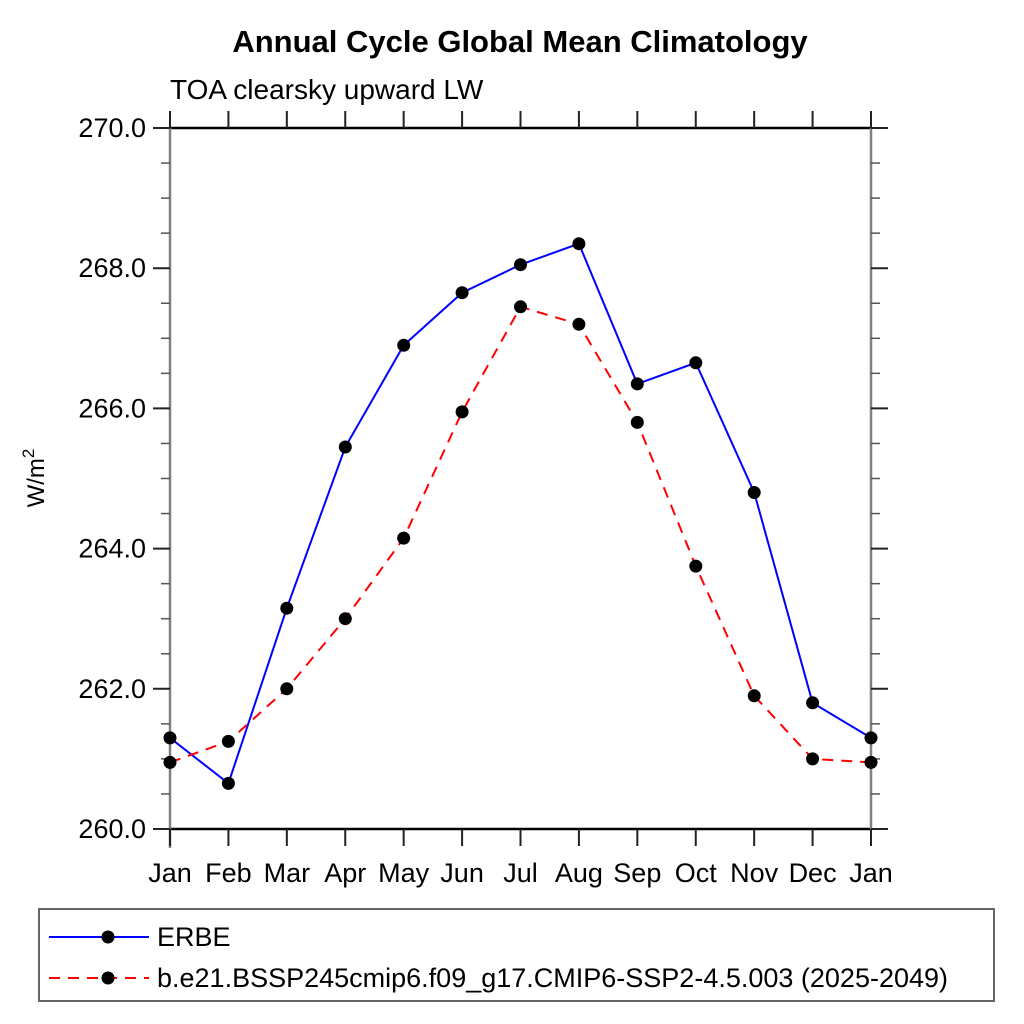 This screenshot has width=1024, height=1024. Describe the element at coordinates (28, 453) in the screenshot. I see `y-axis-unit-superscript: 2` at that location.